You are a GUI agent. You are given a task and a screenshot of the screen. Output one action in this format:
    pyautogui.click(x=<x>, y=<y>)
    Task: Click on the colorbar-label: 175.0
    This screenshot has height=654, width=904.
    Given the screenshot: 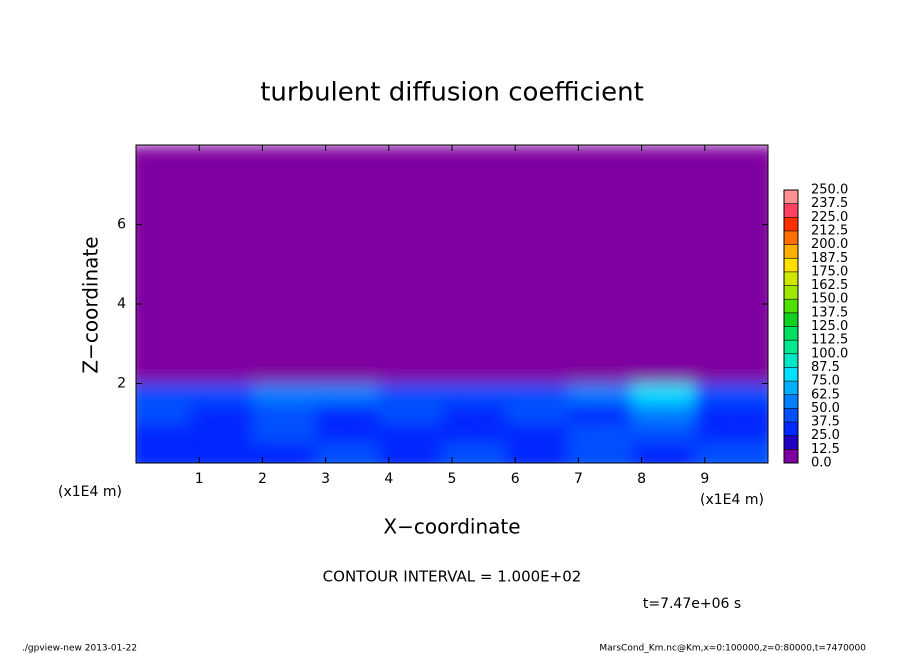 What is the action you would take?
    pyautogui.click(x=829, y=271)
    